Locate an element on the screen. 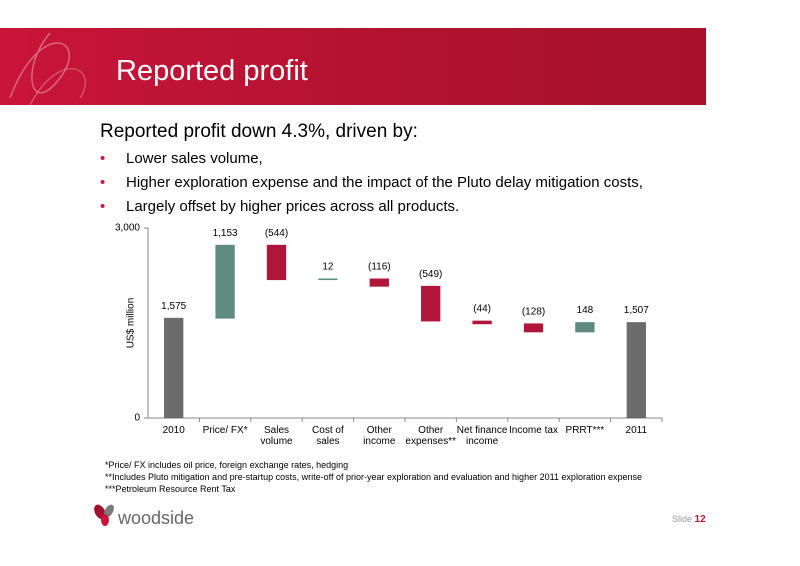  bullet: Lower sales volume, is located at coordinates (181, 158).